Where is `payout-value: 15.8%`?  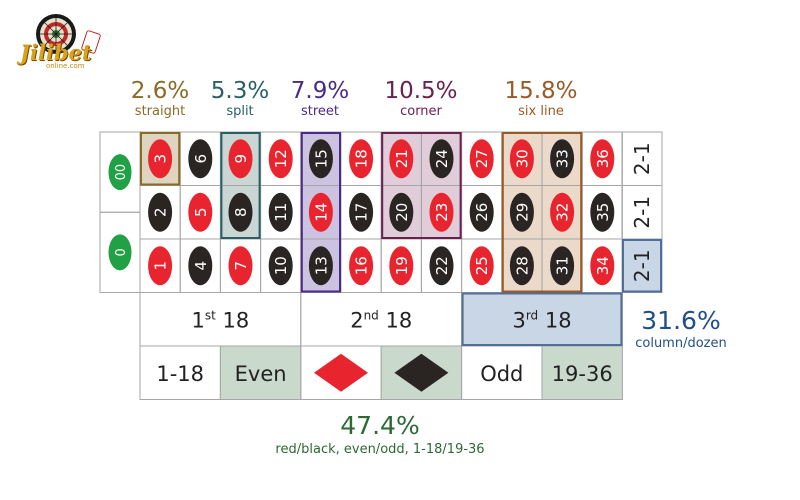
payout-value: 15.8% is located at coordinates (541, 91).